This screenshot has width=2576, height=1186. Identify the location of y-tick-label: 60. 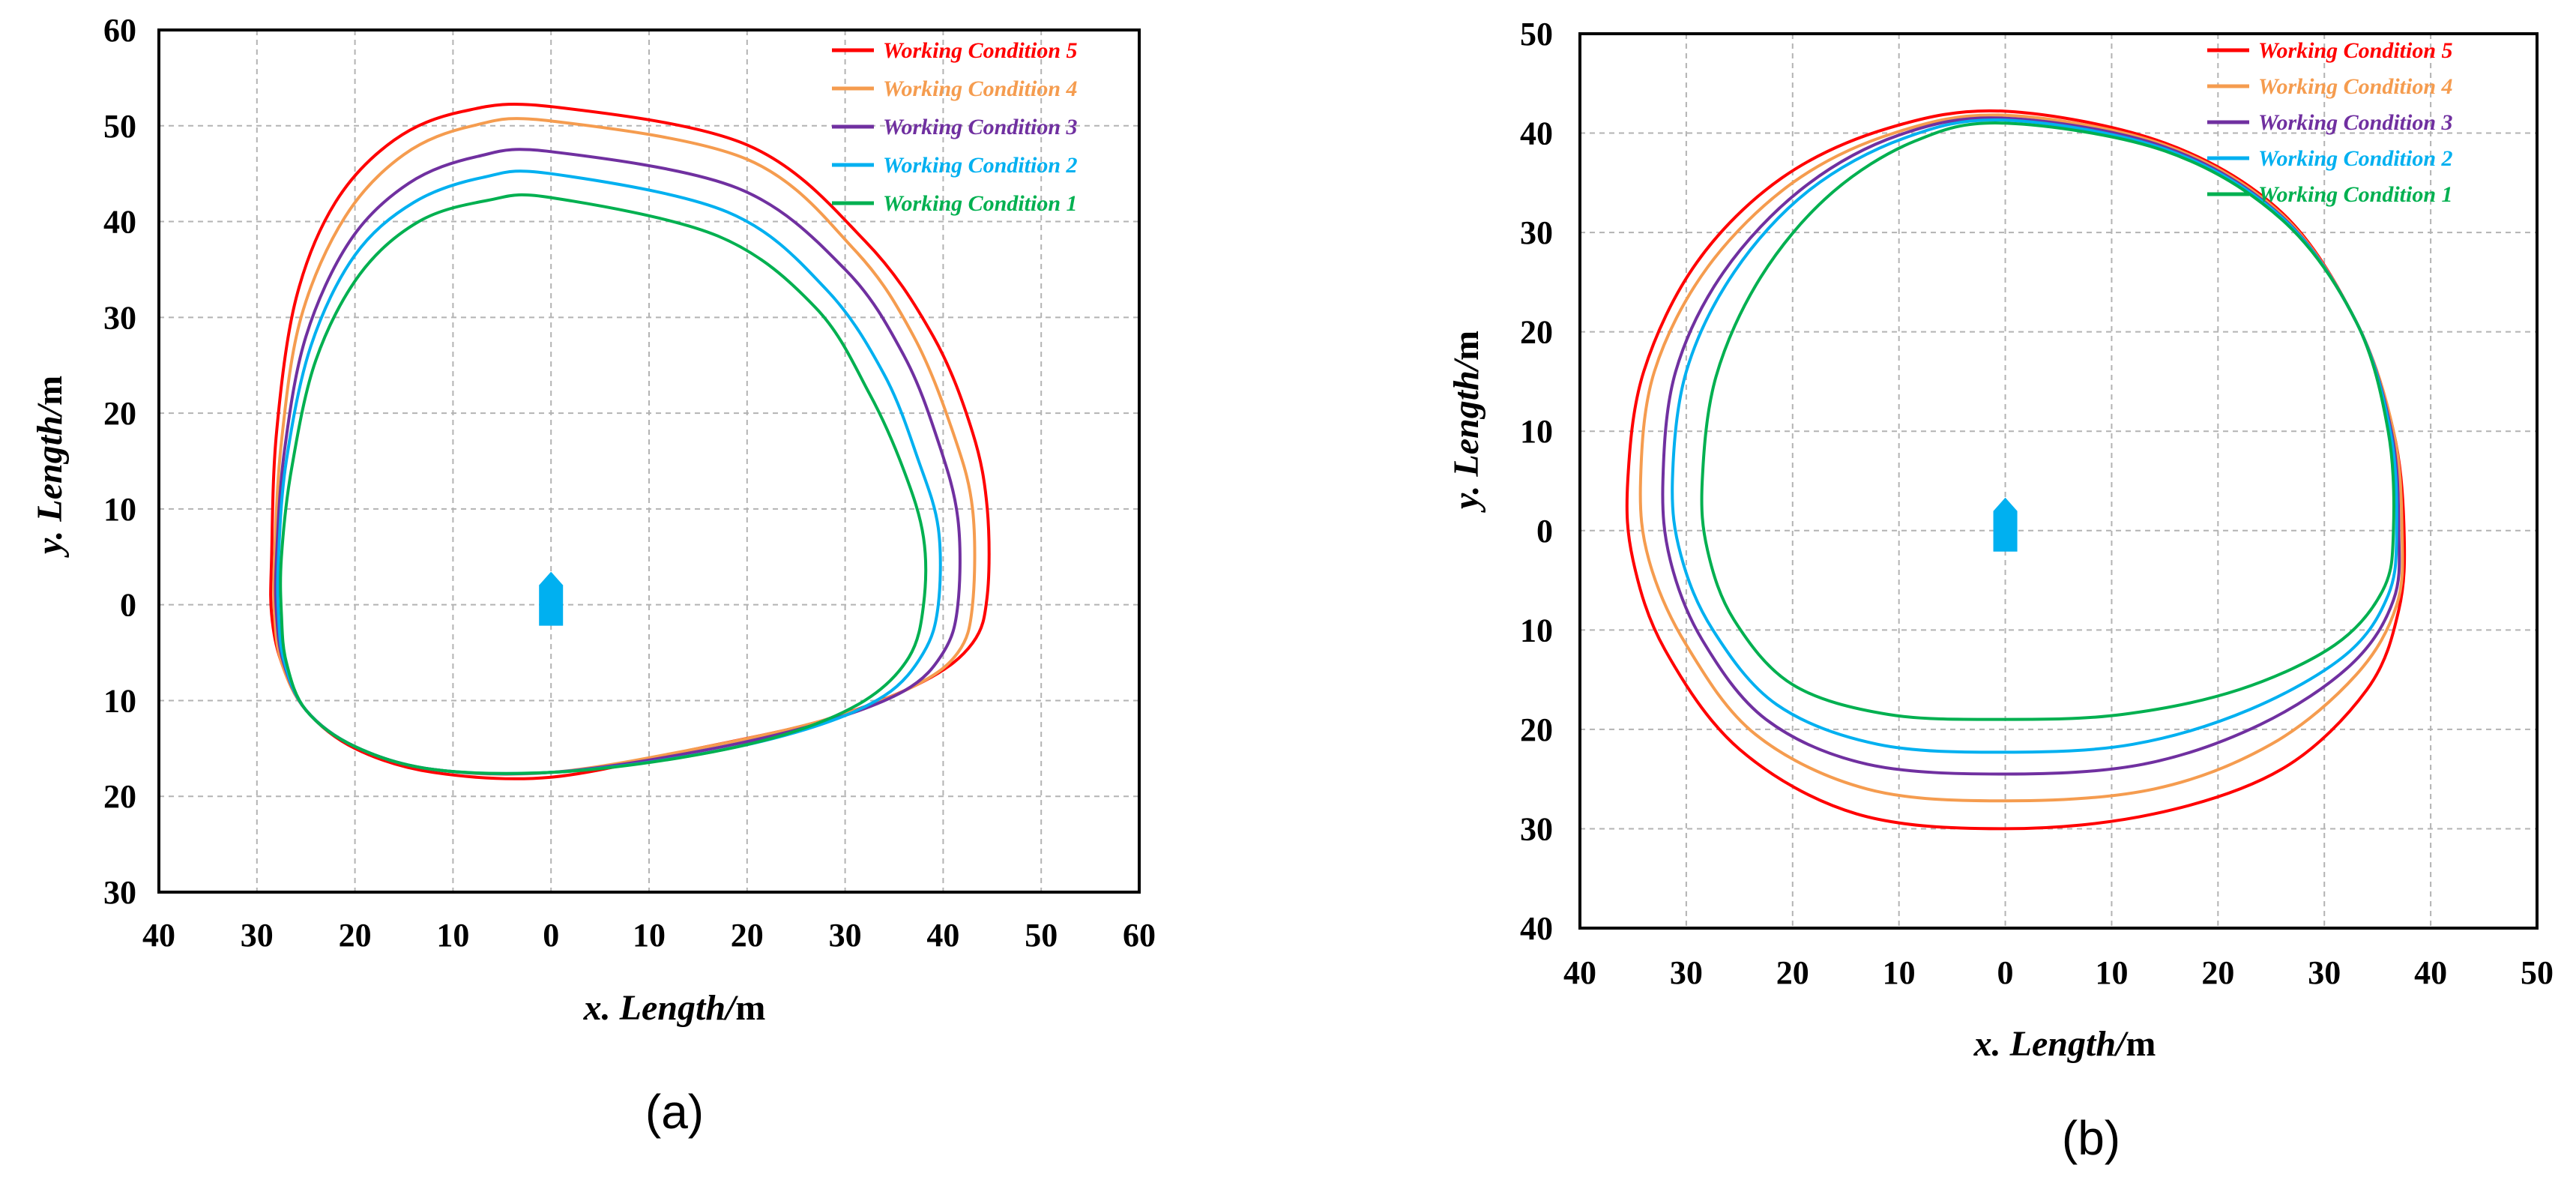
(120, 30).